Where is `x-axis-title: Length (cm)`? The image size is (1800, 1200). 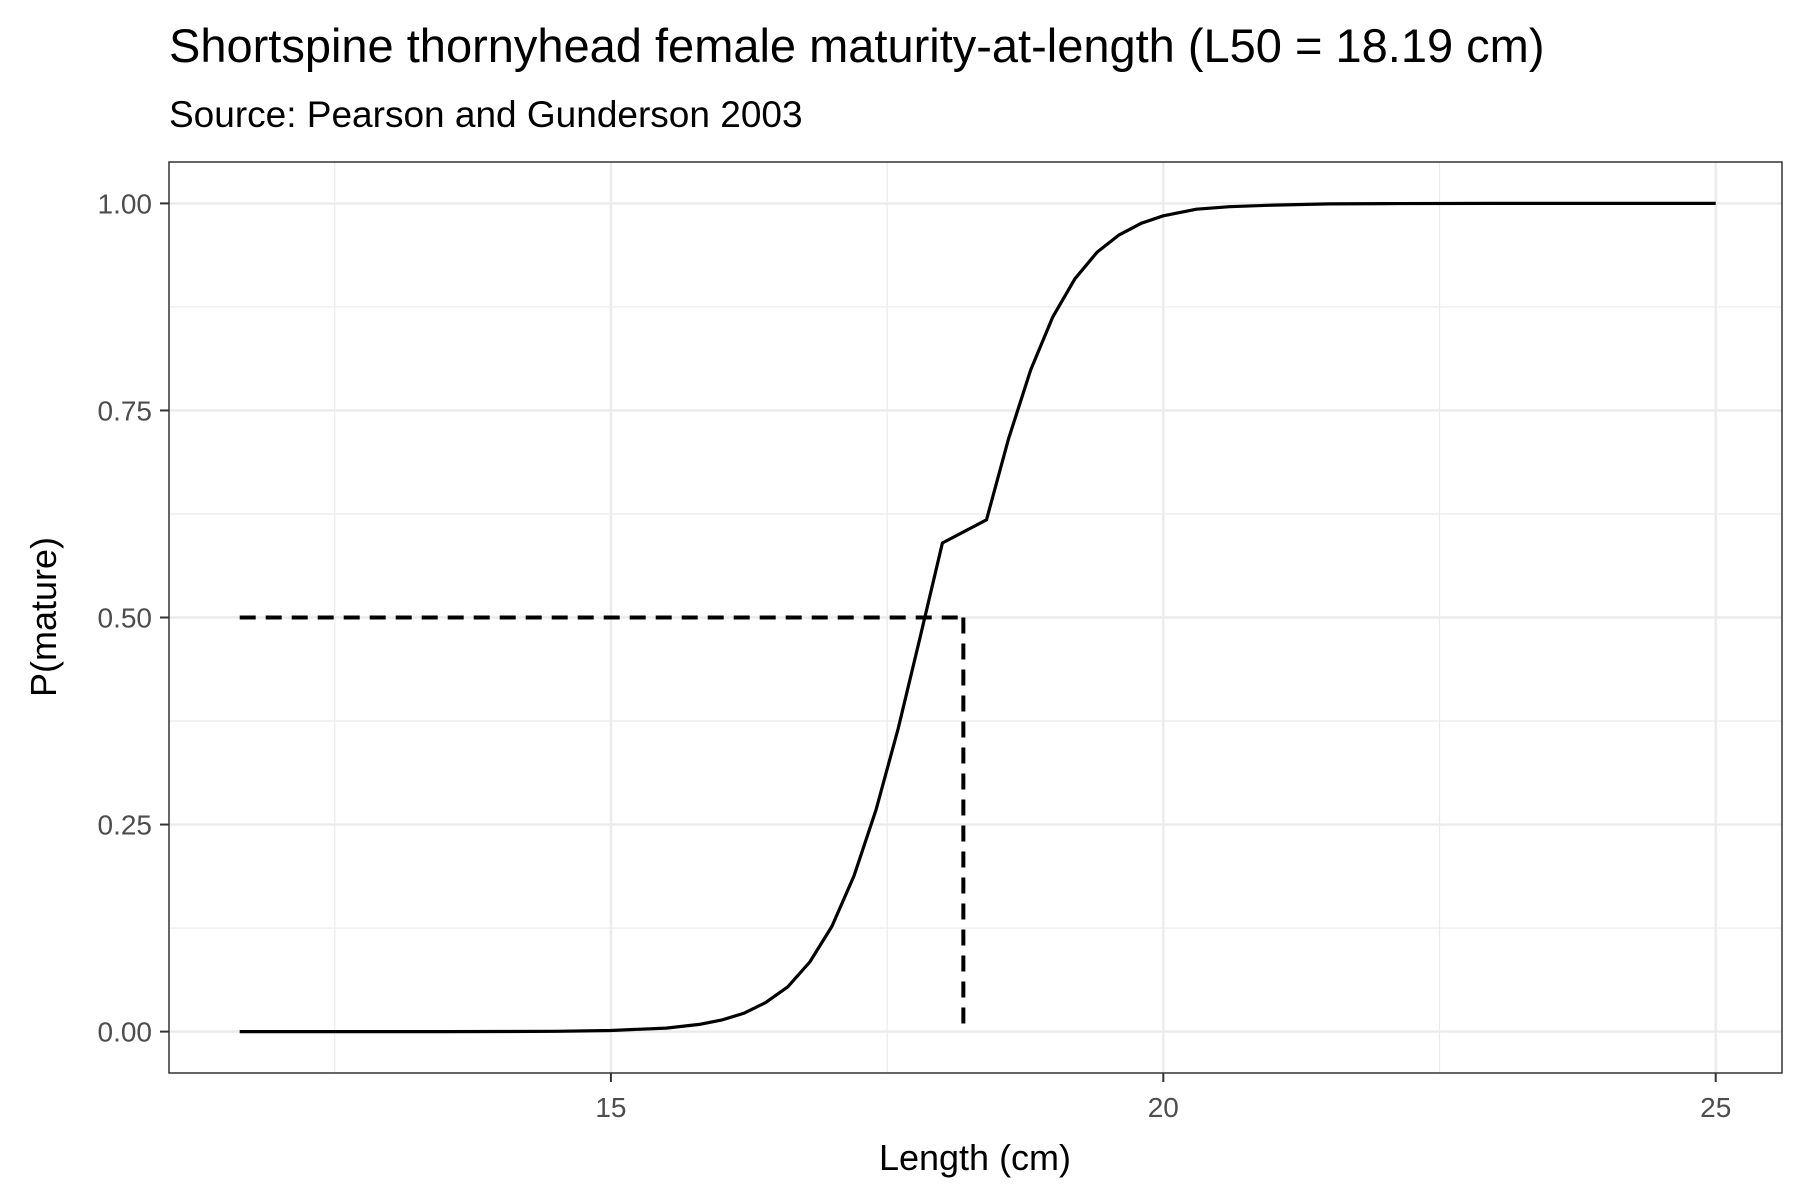 x-axis-title: Length (cm) is located at coordinates (975, 1157).